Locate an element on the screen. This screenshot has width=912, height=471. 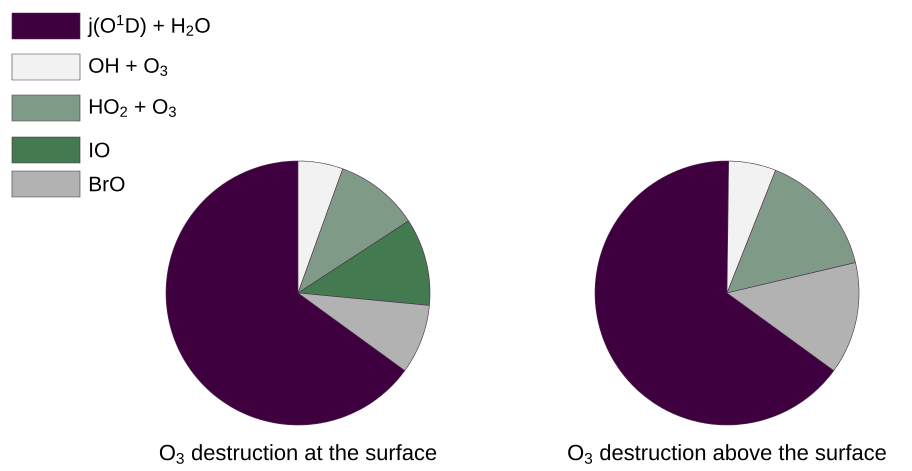
legend-label: OH + O$_{3}$ is located at coordinates (128, 67).